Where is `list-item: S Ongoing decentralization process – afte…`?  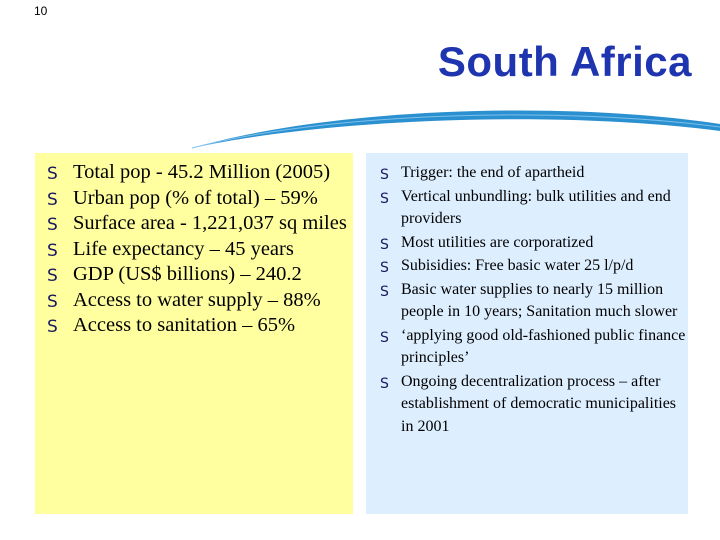
list-item: S Ongoing decentralization process – afte… is located at coordinates (528, 403).